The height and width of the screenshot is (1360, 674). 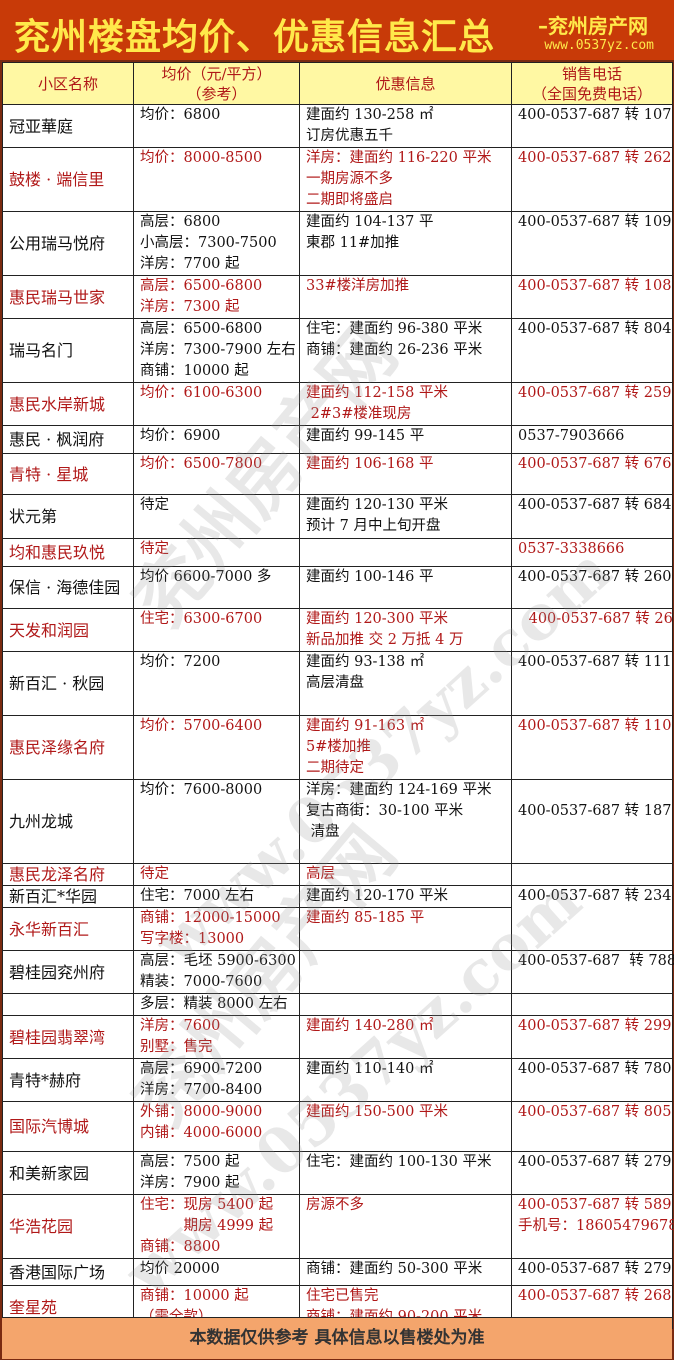 I want to click on offer-cell, so click(x=405, y=1004).